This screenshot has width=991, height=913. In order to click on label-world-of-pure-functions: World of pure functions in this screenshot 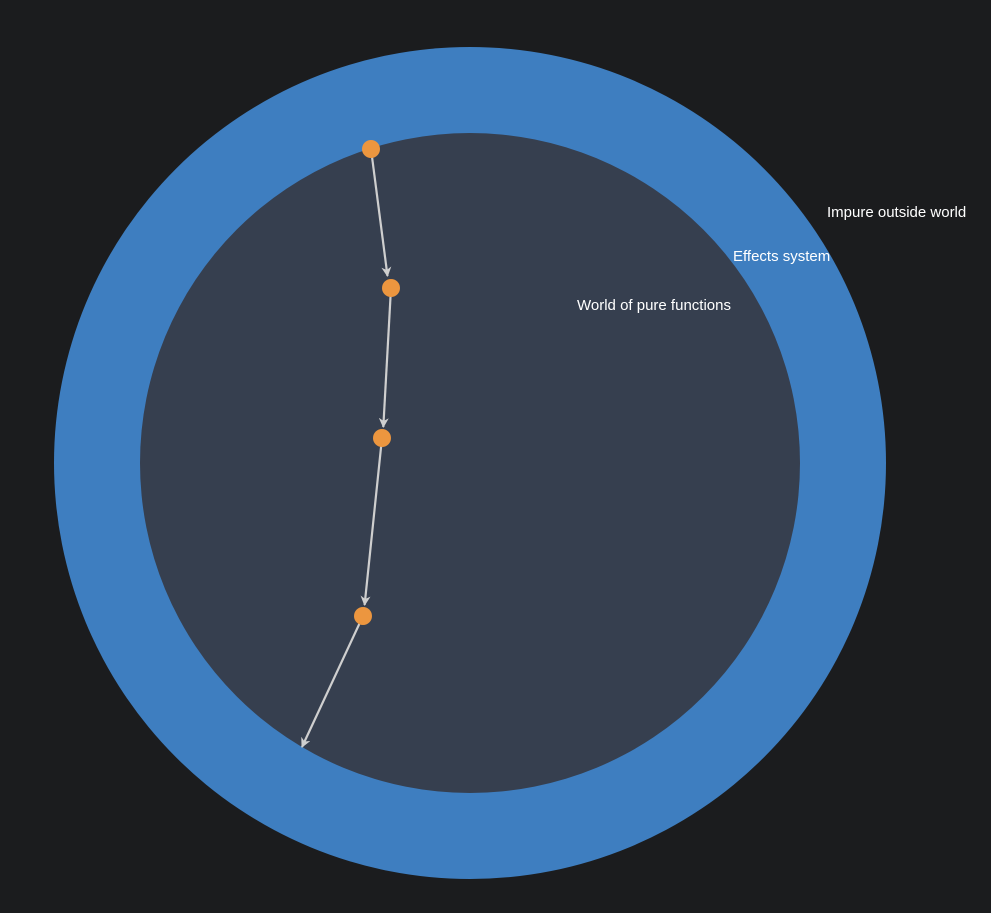, I will do `click(654, 305)`.